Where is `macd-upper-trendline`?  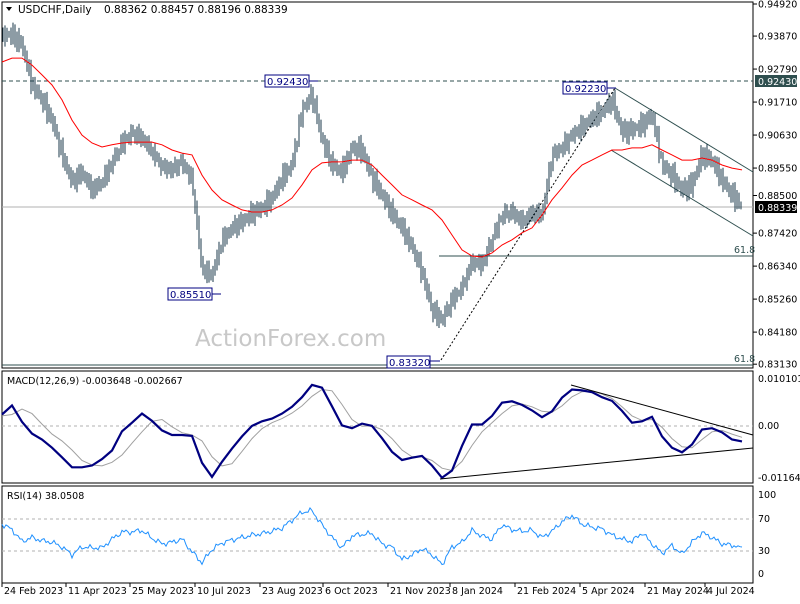 macd-upper-trendline is located at coordinates (662, 410).